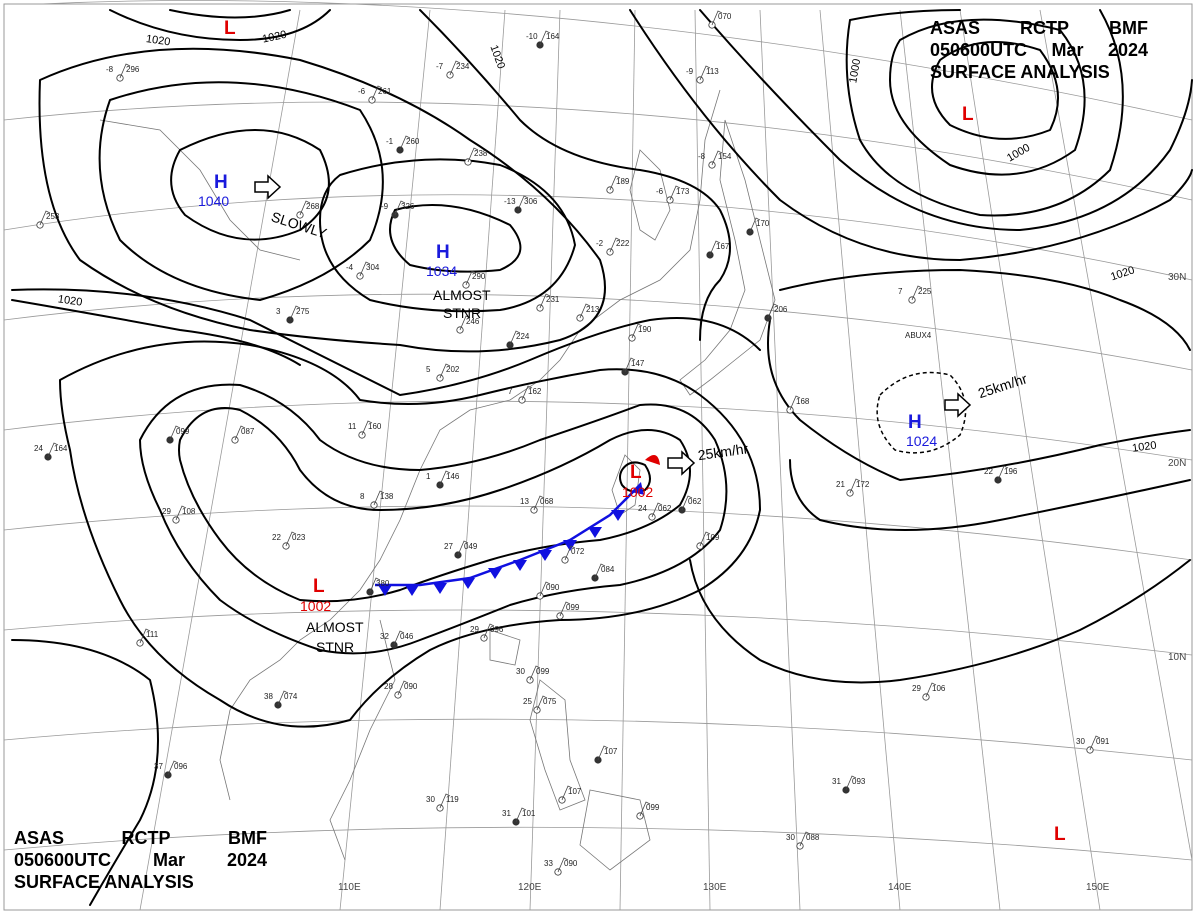  Describe the element at coordinates (463, 66) in the screenshot. I see `station-pressure: 234` at that location.